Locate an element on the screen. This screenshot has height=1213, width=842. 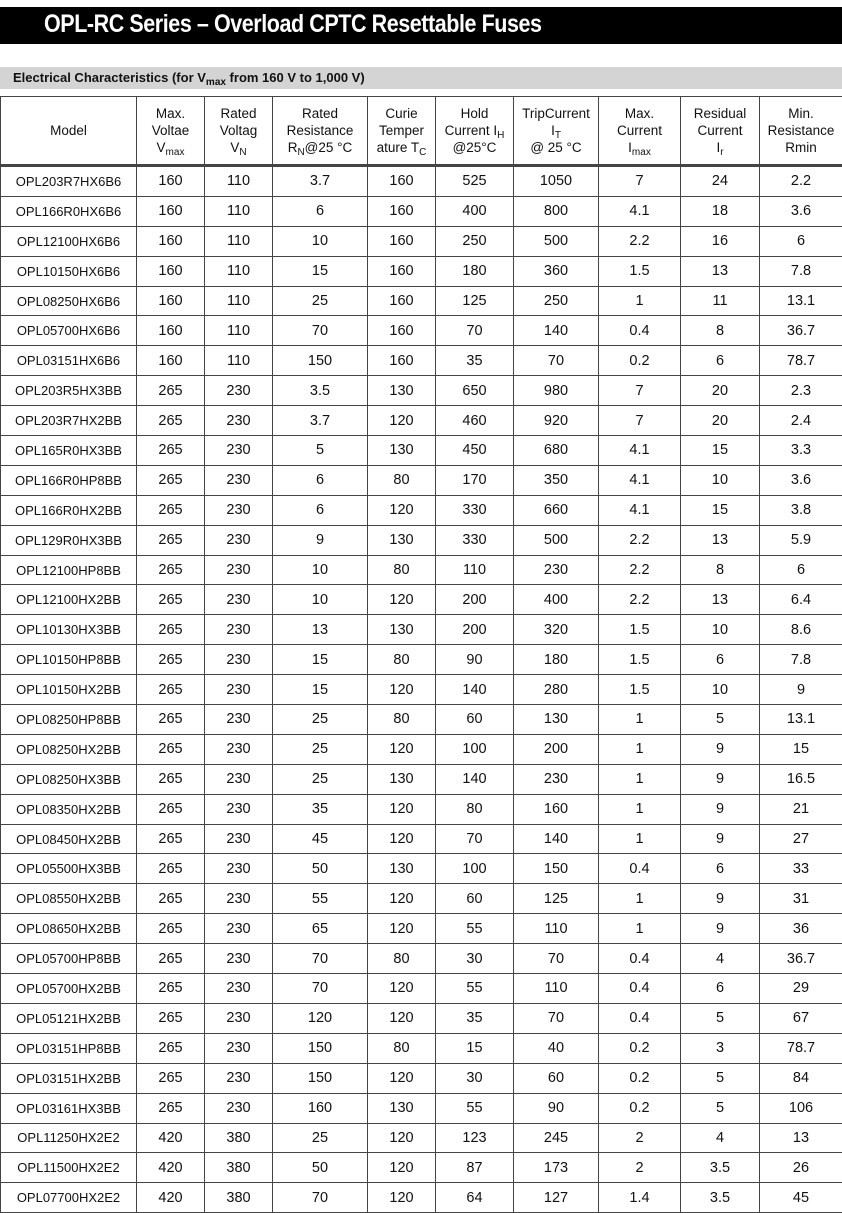
value-cell: 6.4 is located at coordinates (801, 600).